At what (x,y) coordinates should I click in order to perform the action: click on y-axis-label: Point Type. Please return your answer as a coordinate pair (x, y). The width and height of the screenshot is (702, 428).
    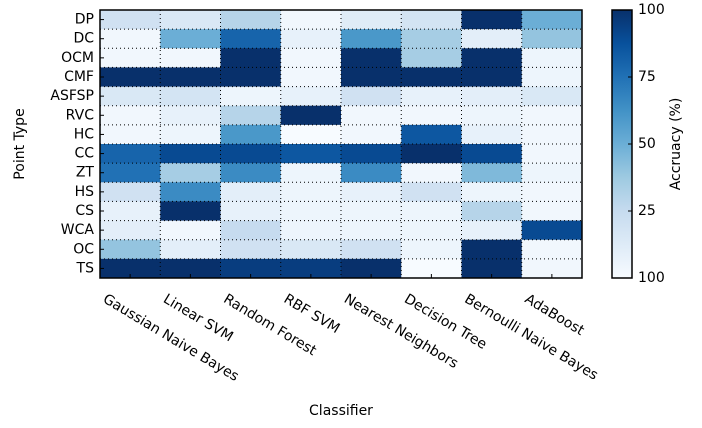
    Looking at the image, I should click on (20, 143).